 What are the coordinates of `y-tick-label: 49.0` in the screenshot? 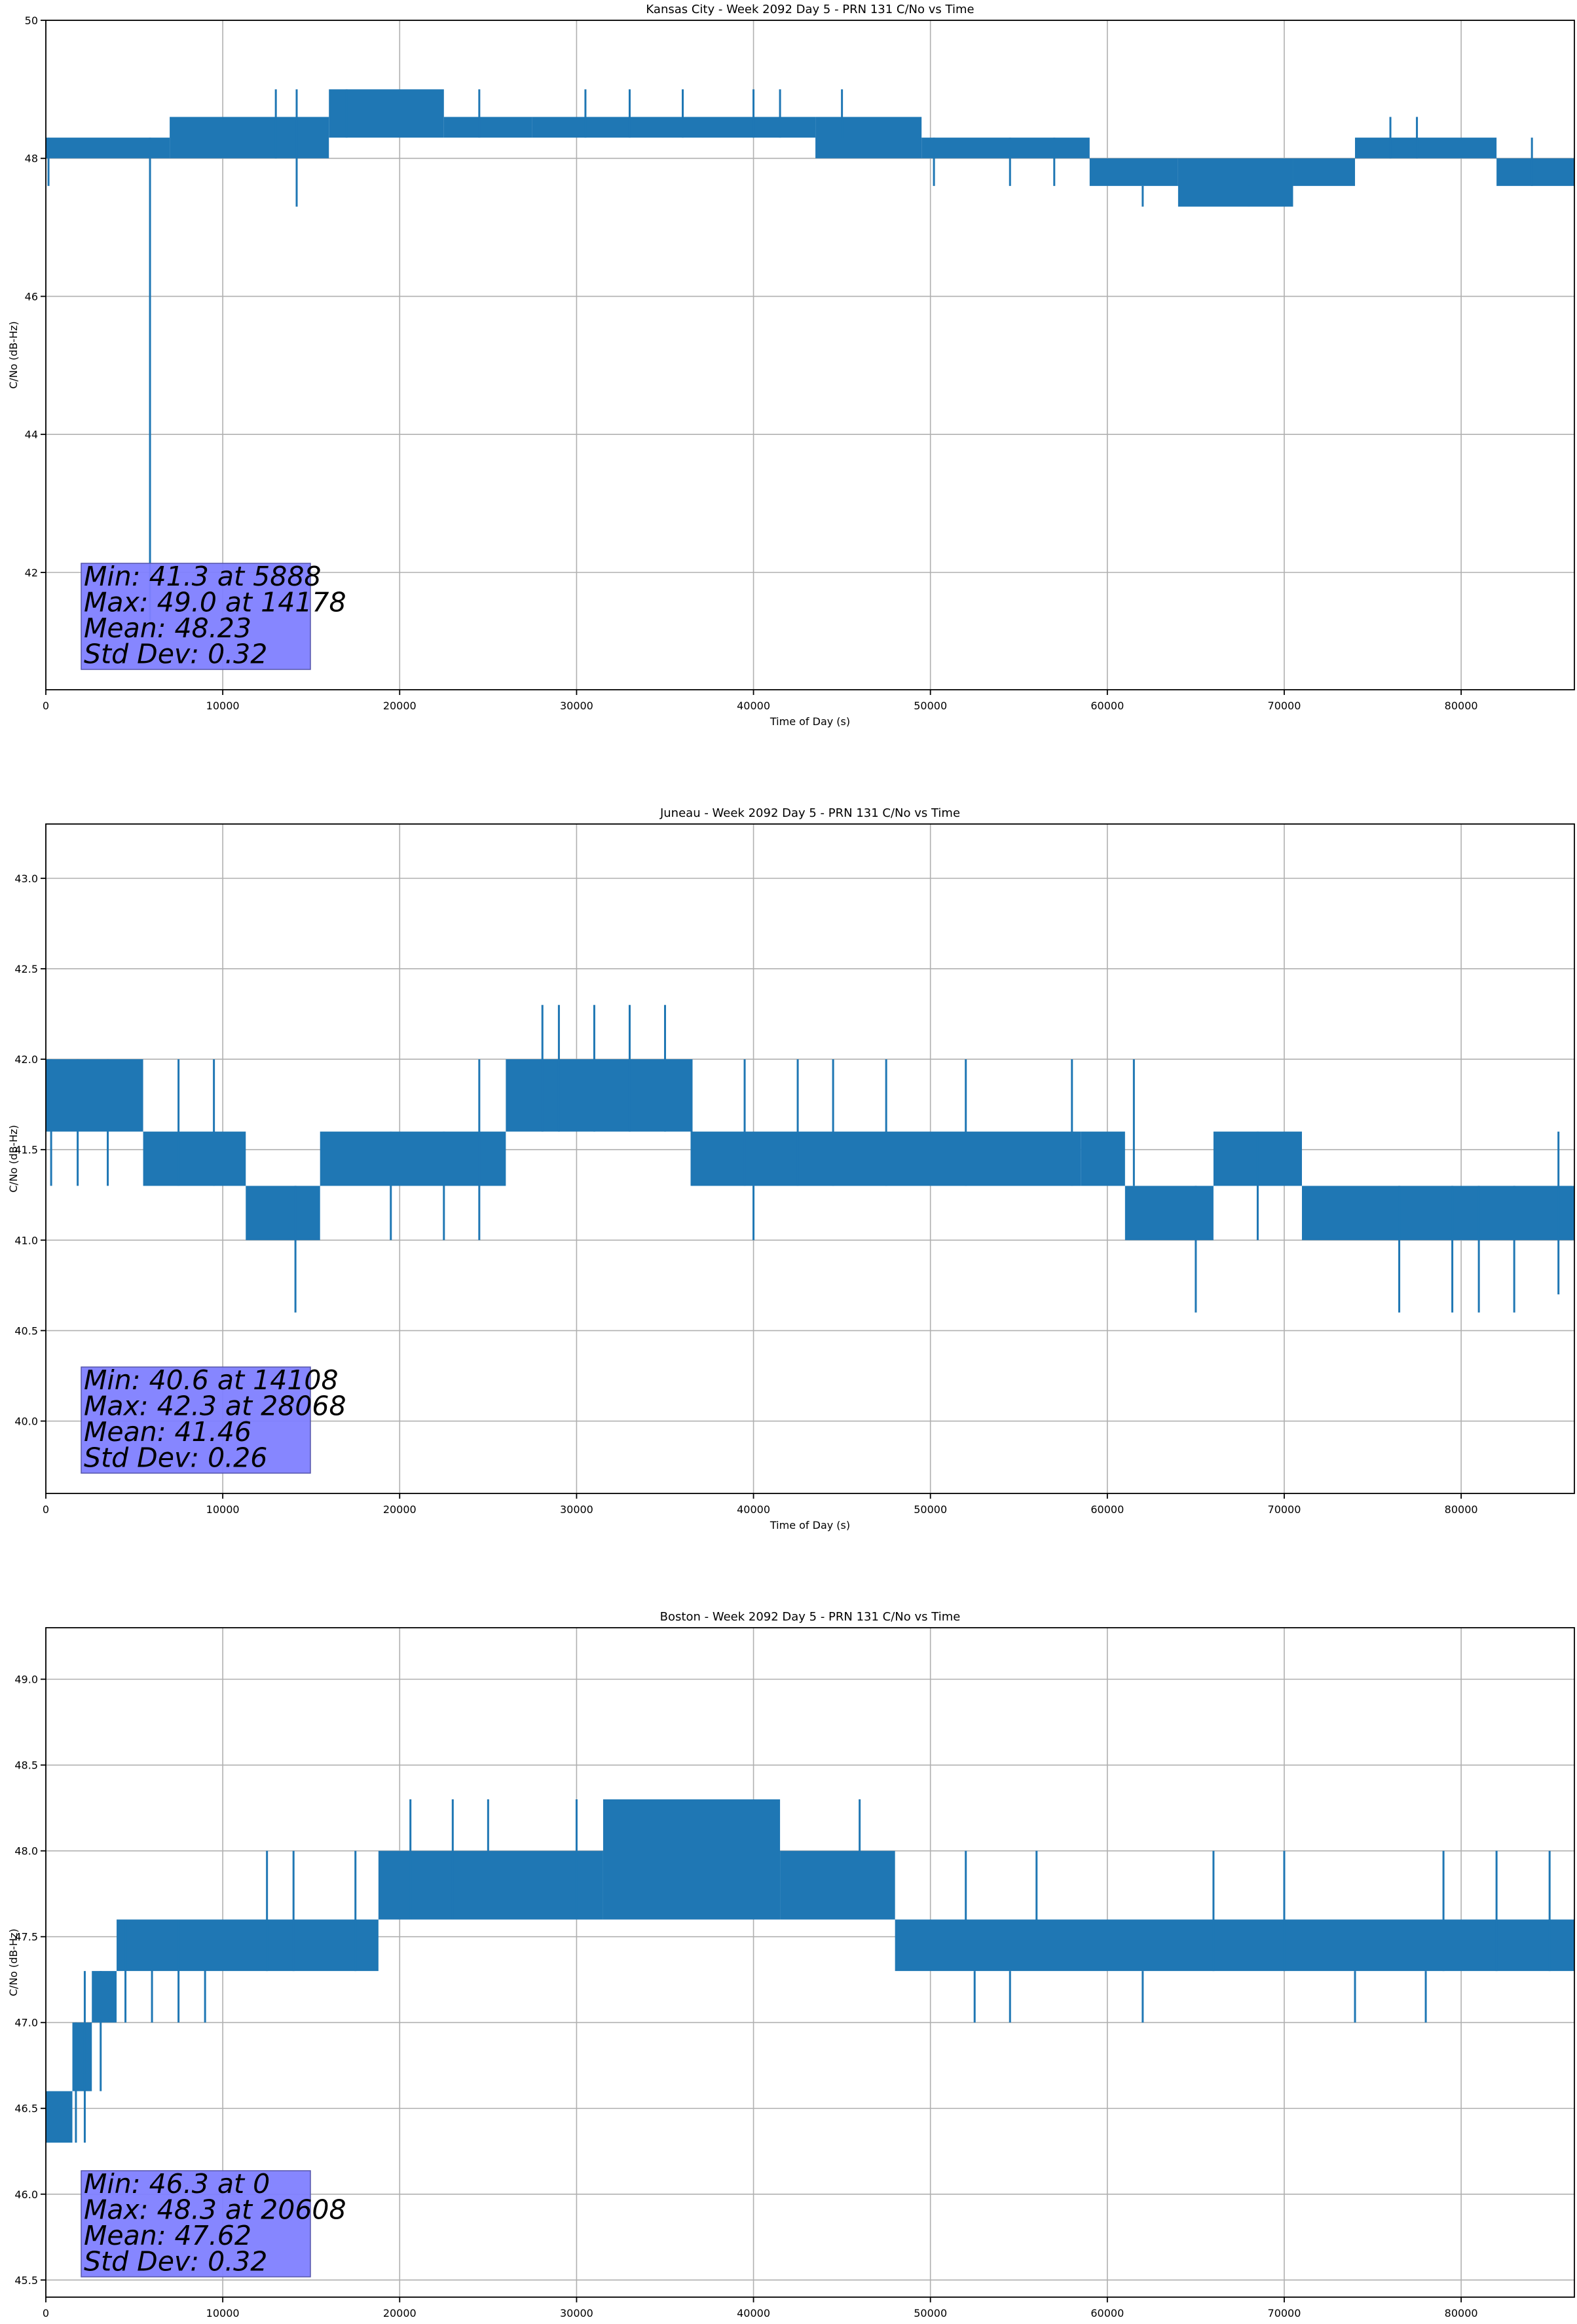 It's located at (26, 1680).